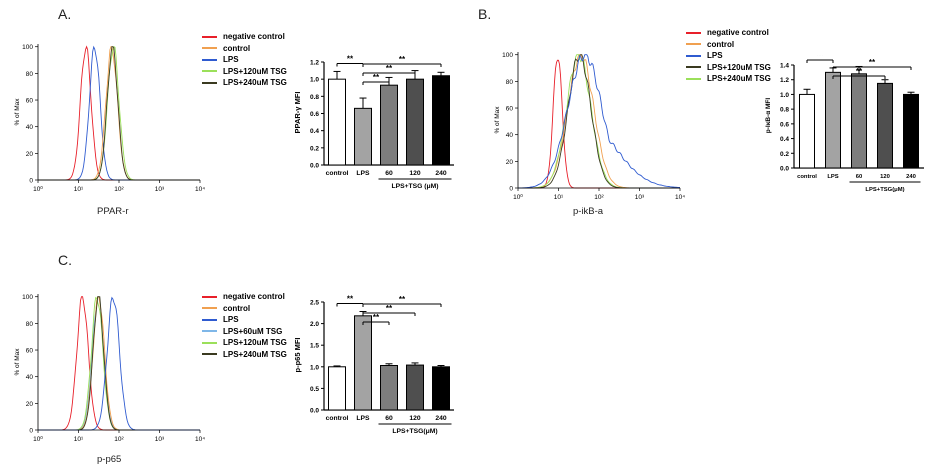  Describe the element at coordinates (297, 113) in the screenshot. I see `bar-y-label: PPAR-γ MFI` at that location.